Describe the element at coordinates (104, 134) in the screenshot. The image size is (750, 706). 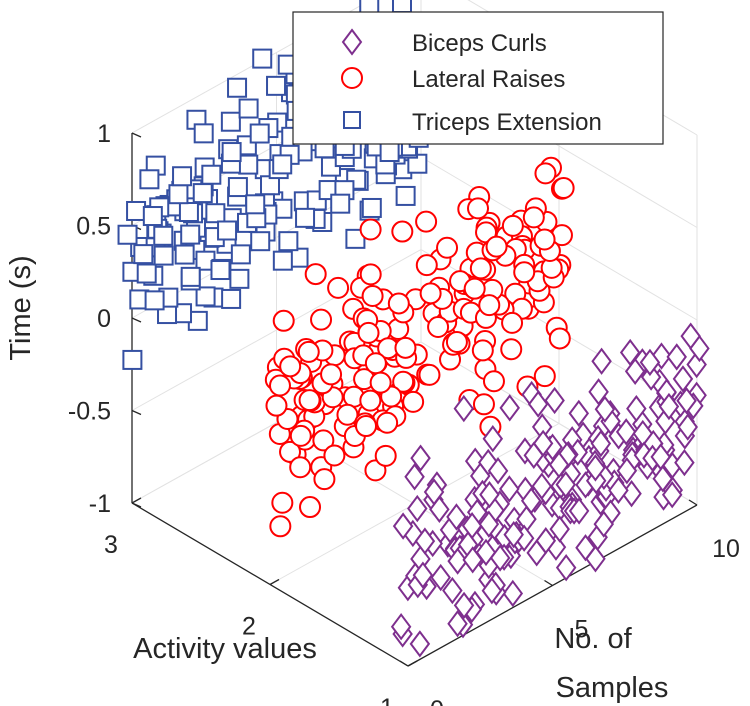
I see `z-tick-label: 1` at that location.